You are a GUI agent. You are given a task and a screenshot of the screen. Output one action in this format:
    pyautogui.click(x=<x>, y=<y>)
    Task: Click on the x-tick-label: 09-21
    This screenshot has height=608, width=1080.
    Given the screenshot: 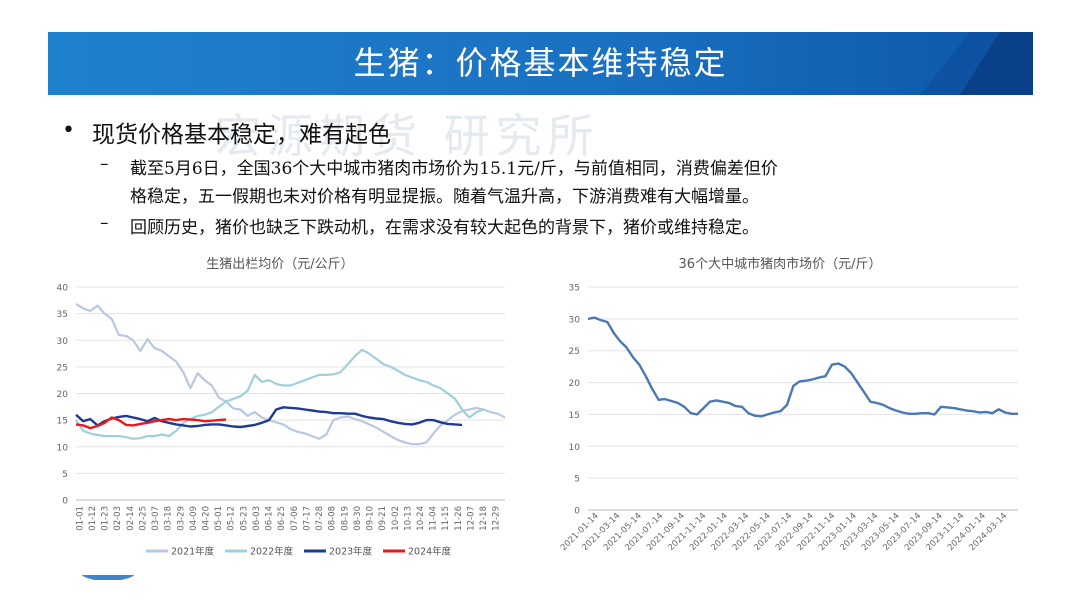 What is the action you would take?
    pyautogui.click(x=383, y=518)
    